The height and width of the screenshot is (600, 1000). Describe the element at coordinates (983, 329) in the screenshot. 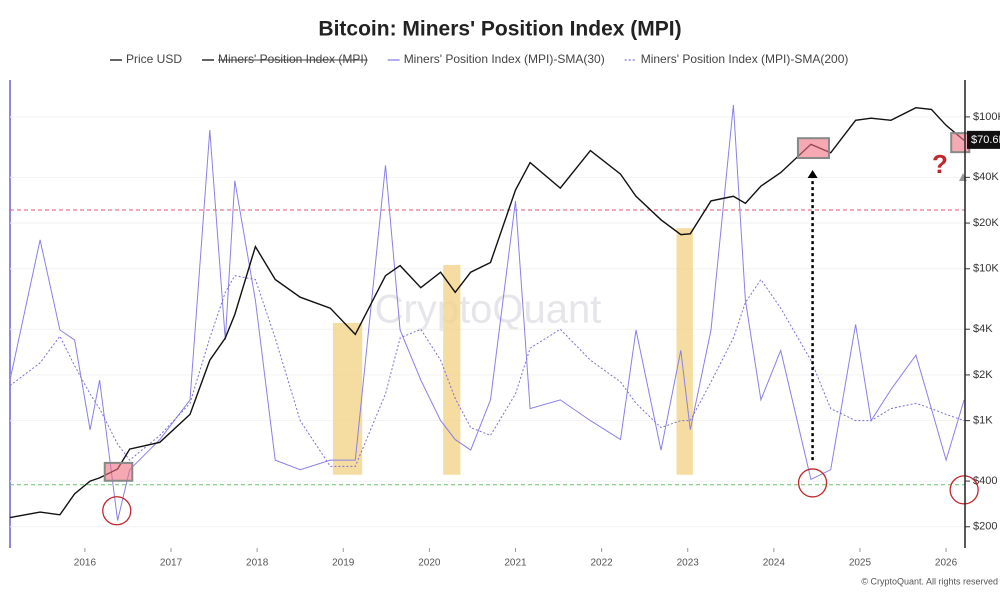

I see `y-tick-label: $4K` at that location.